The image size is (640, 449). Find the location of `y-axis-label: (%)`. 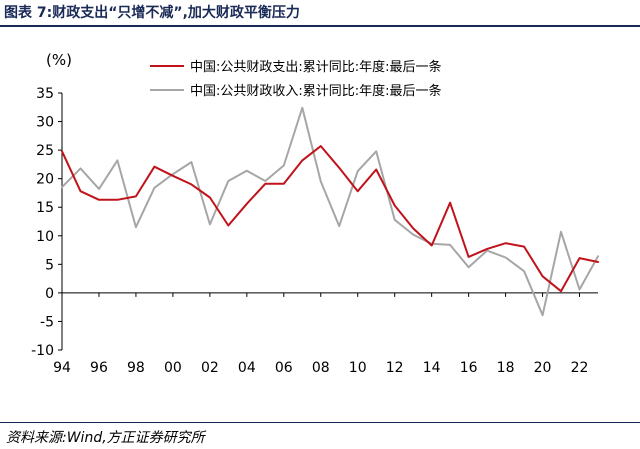

y-axis-label: (%) is located at coordinates (59, 60).